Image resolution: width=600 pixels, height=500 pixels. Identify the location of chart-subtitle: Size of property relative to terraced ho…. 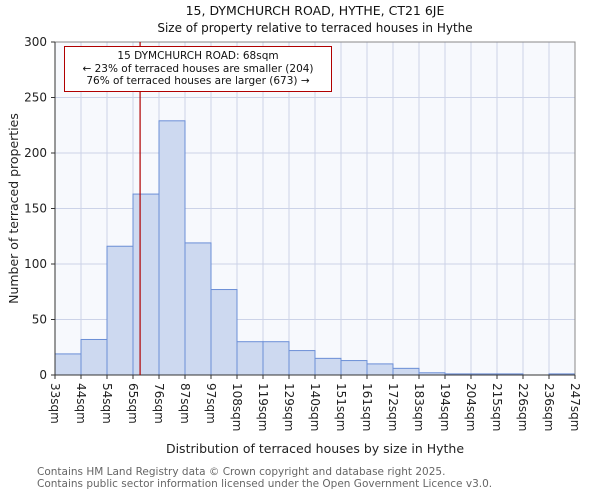
(315, 28).